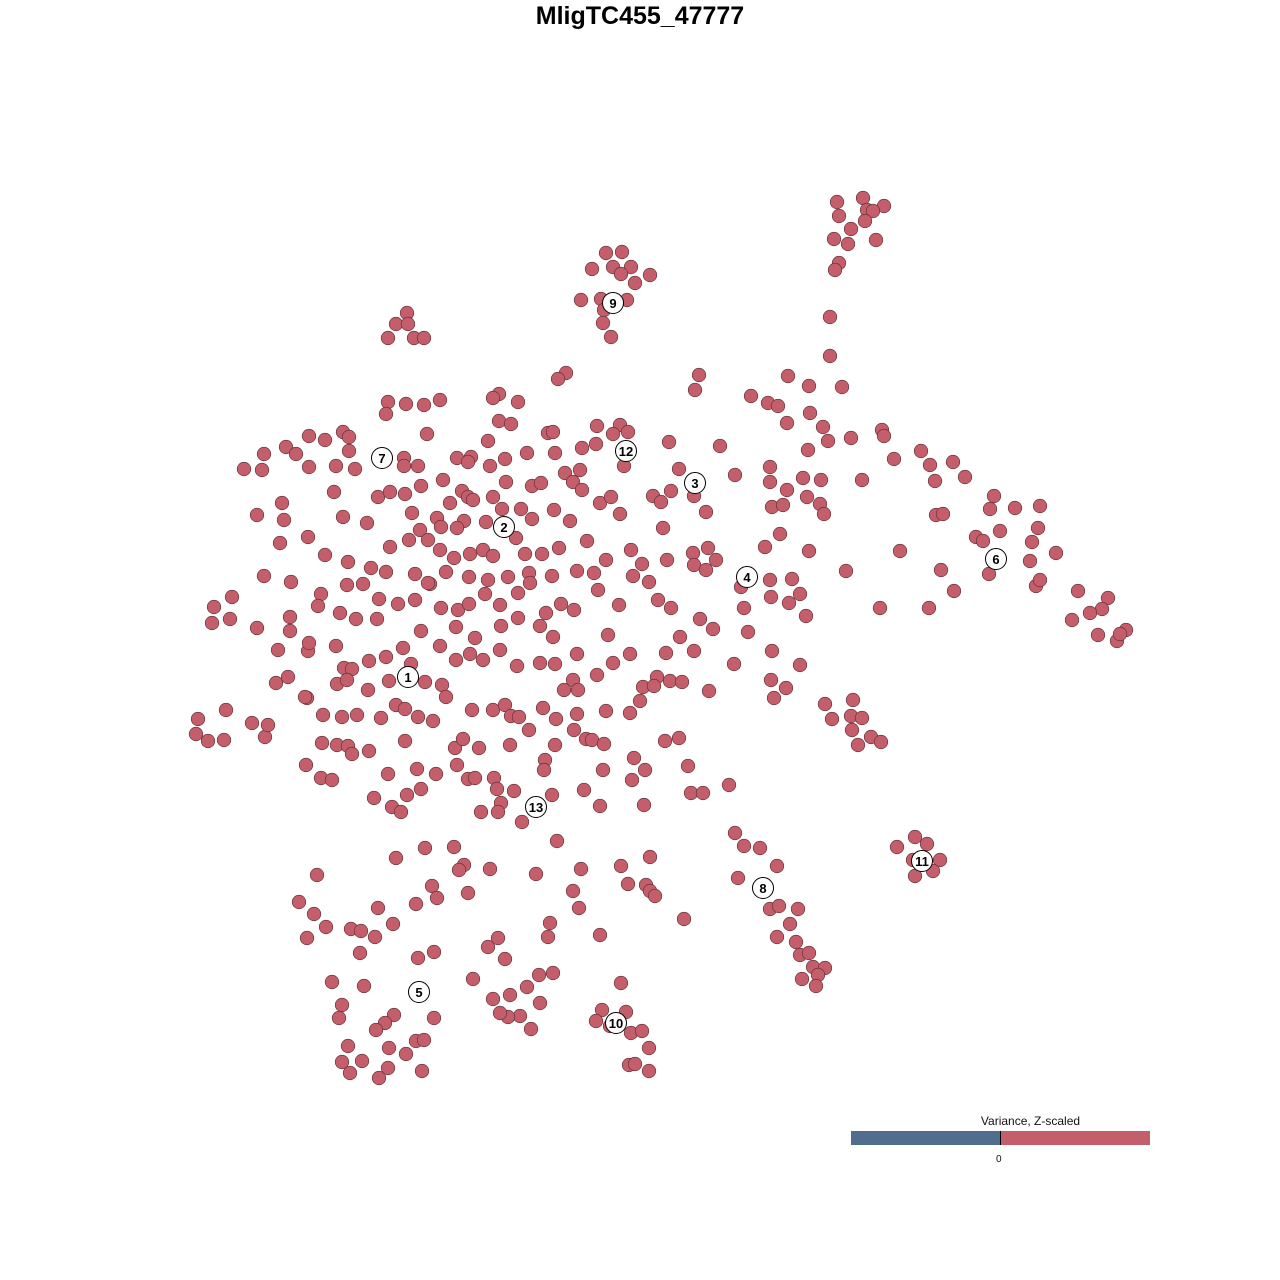  What do you see at coordinates (922, 861) in the screenshot?
I see `cluster-label-text: 11` at bounding box center [922, 861].